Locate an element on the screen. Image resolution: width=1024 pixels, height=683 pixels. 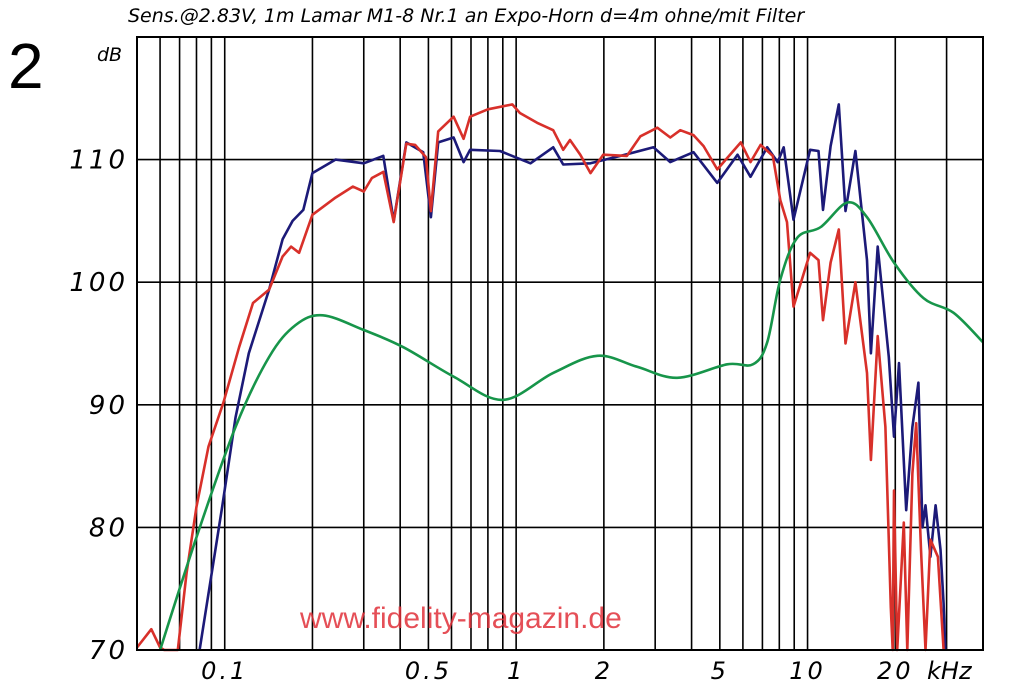
y-tick-label: 80 is located at coordinates (108, 528).